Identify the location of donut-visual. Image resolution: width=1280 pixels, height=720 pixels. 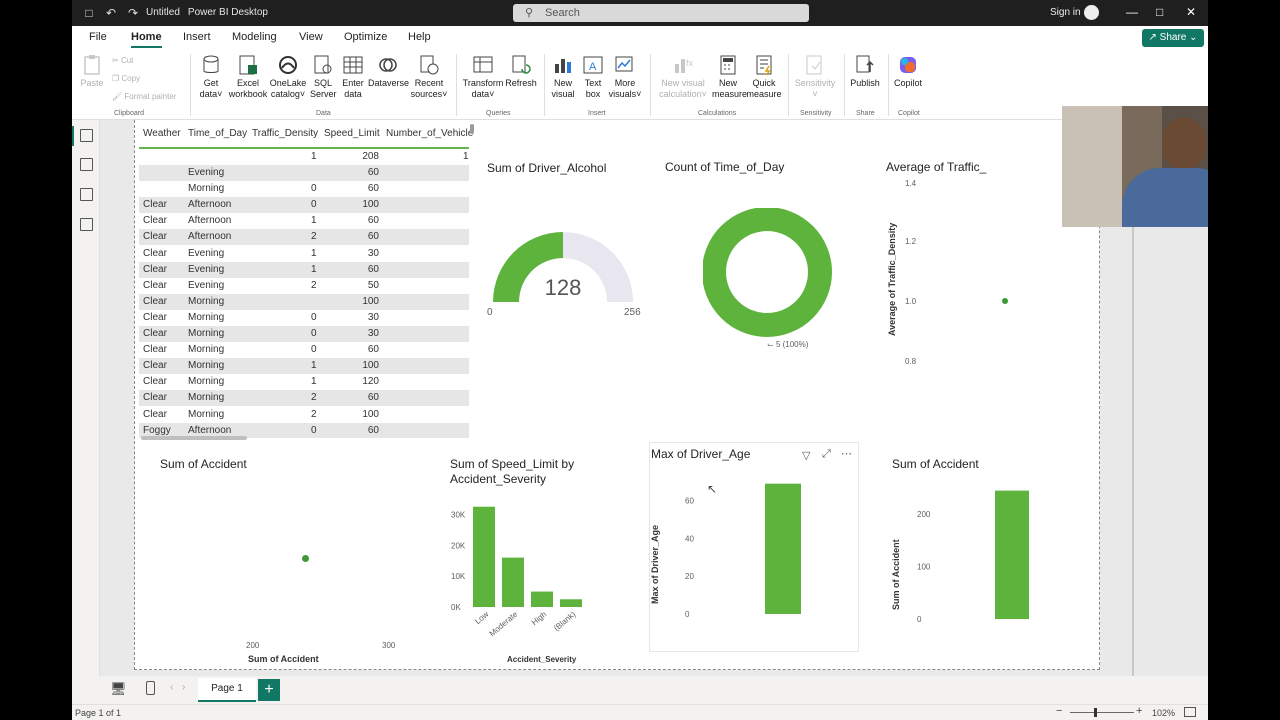
(768, 273).